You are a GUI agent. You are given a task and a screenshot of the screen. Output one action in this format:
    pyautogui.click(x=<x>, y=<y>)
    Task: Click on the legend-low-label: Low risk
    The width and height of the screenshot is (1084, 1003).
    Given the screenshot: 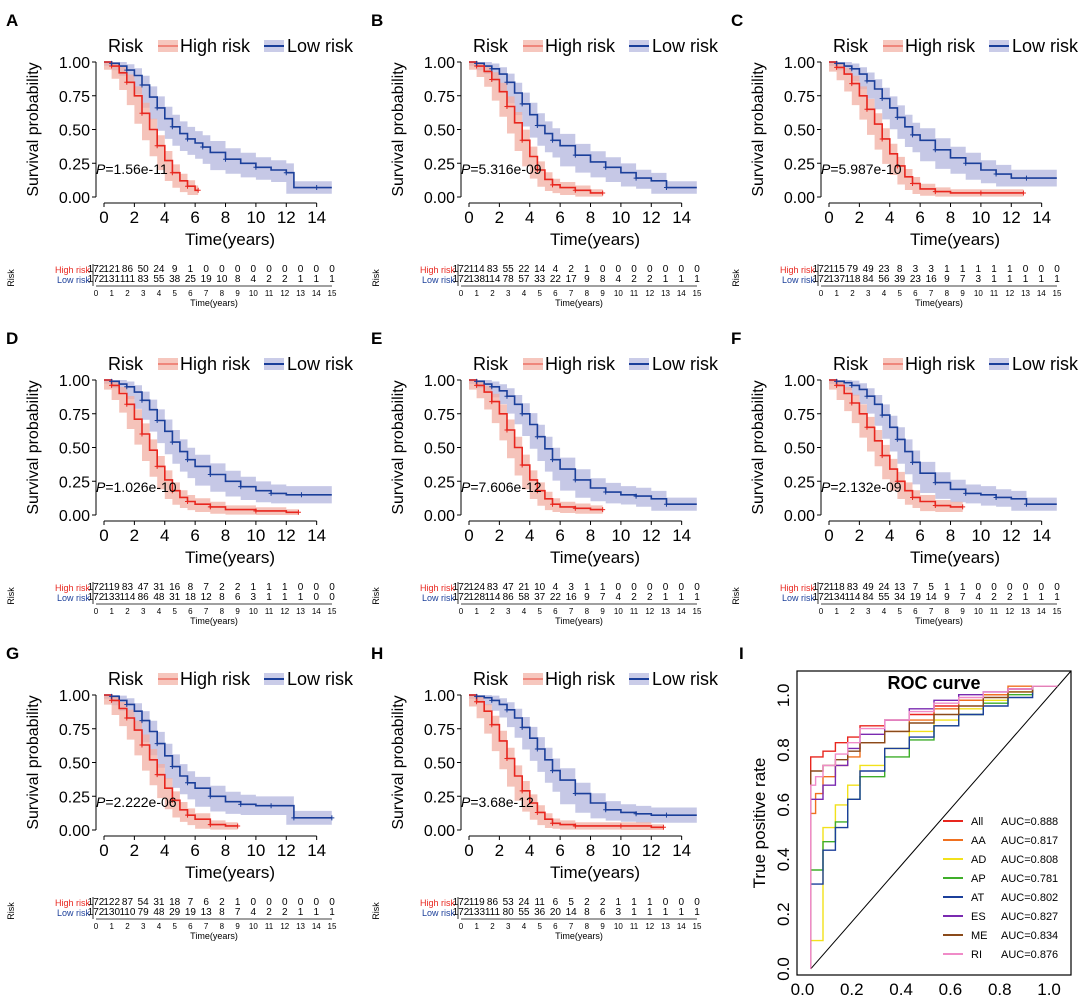 What is the action you would take?
    pyautogui.click(x=1045, y=46)
    